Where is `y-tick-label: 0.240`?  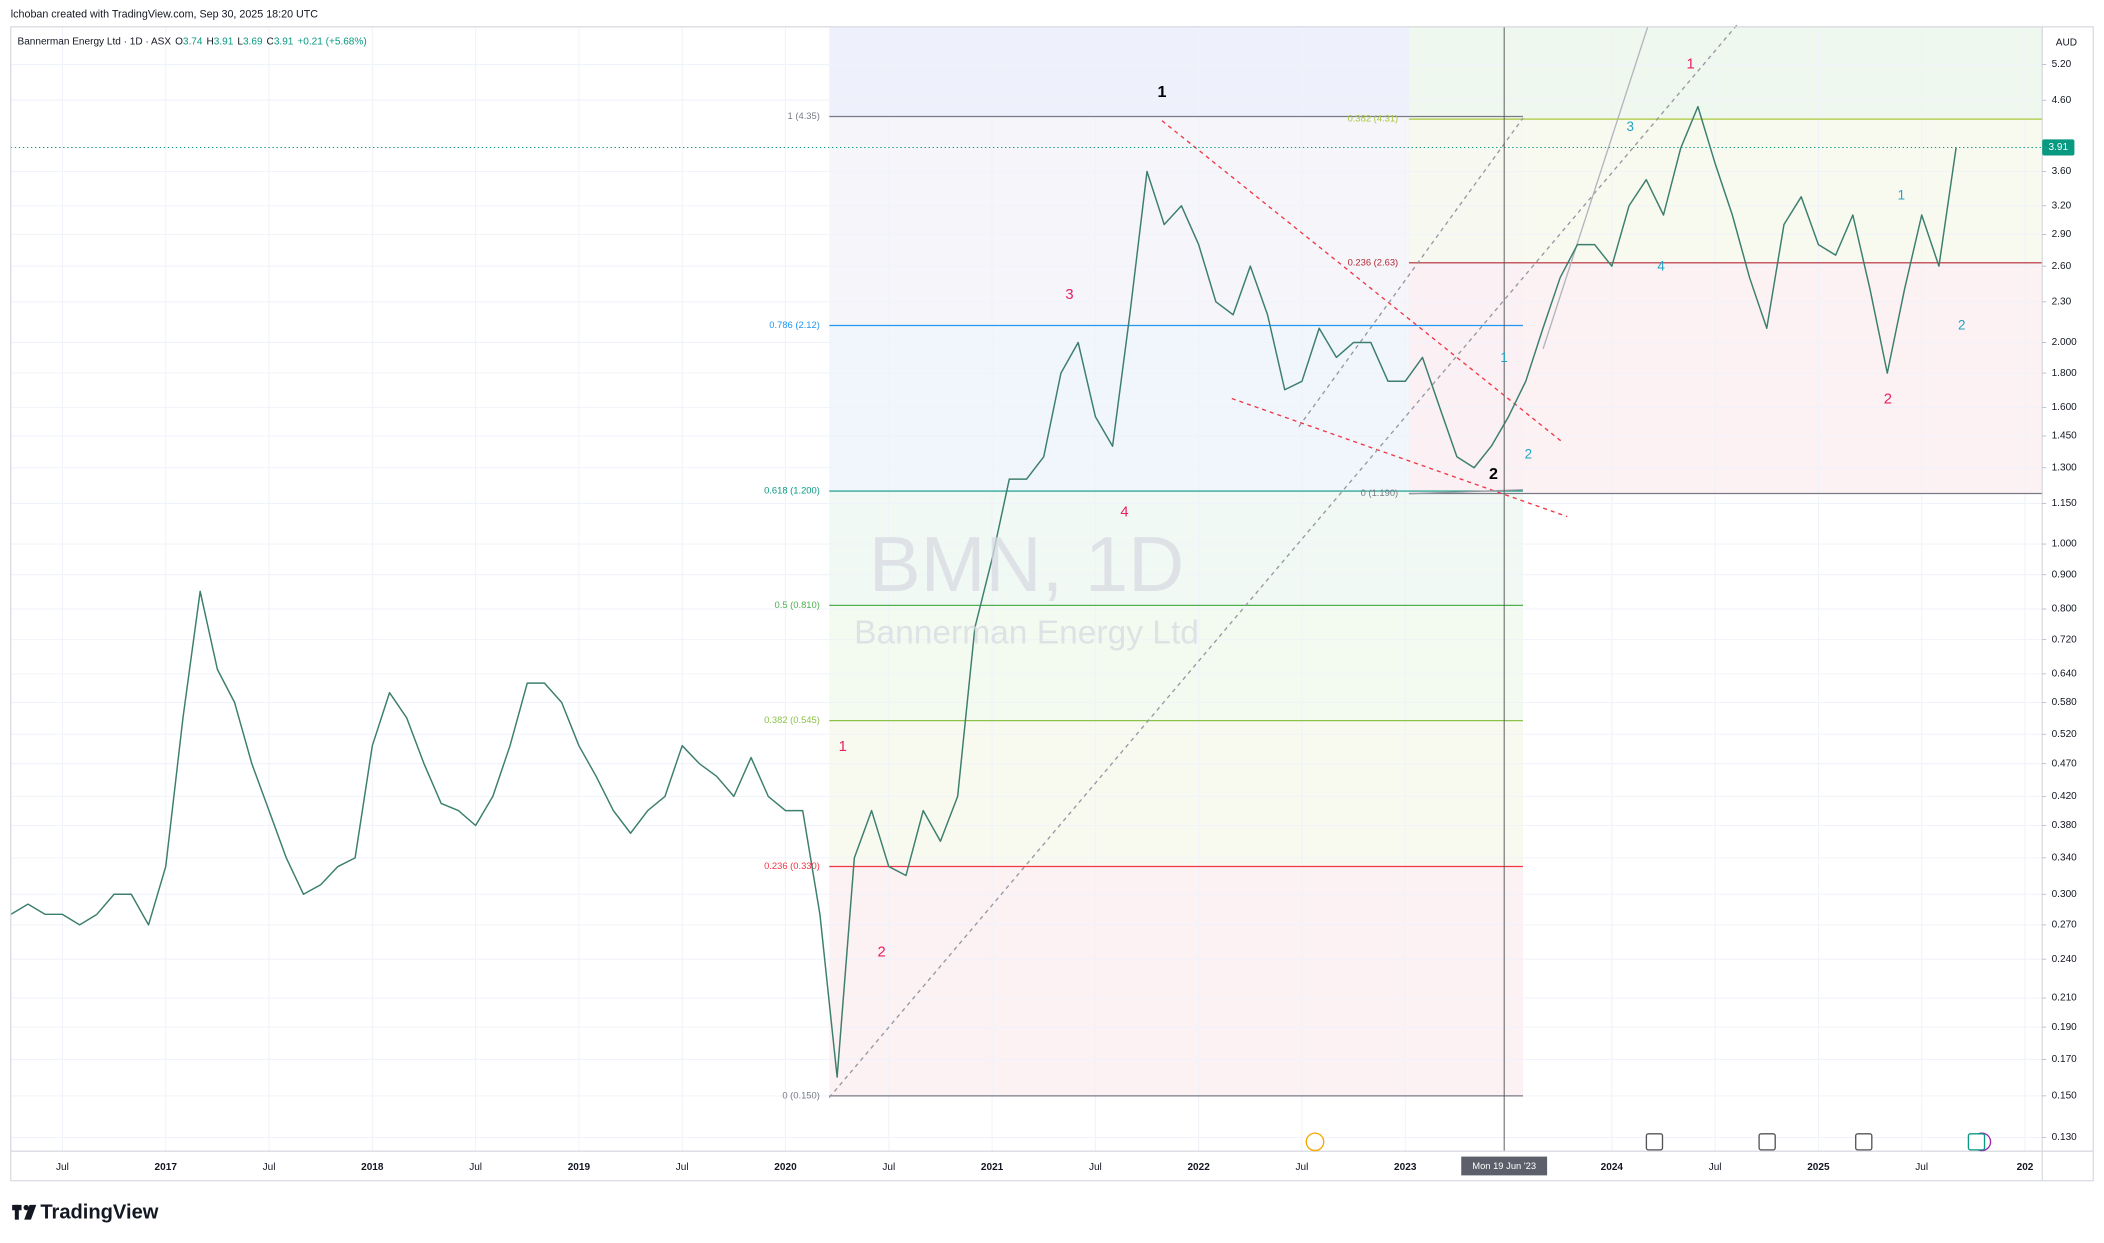
y-tick-label: 0.240 is located at coordinates (2065, 959).